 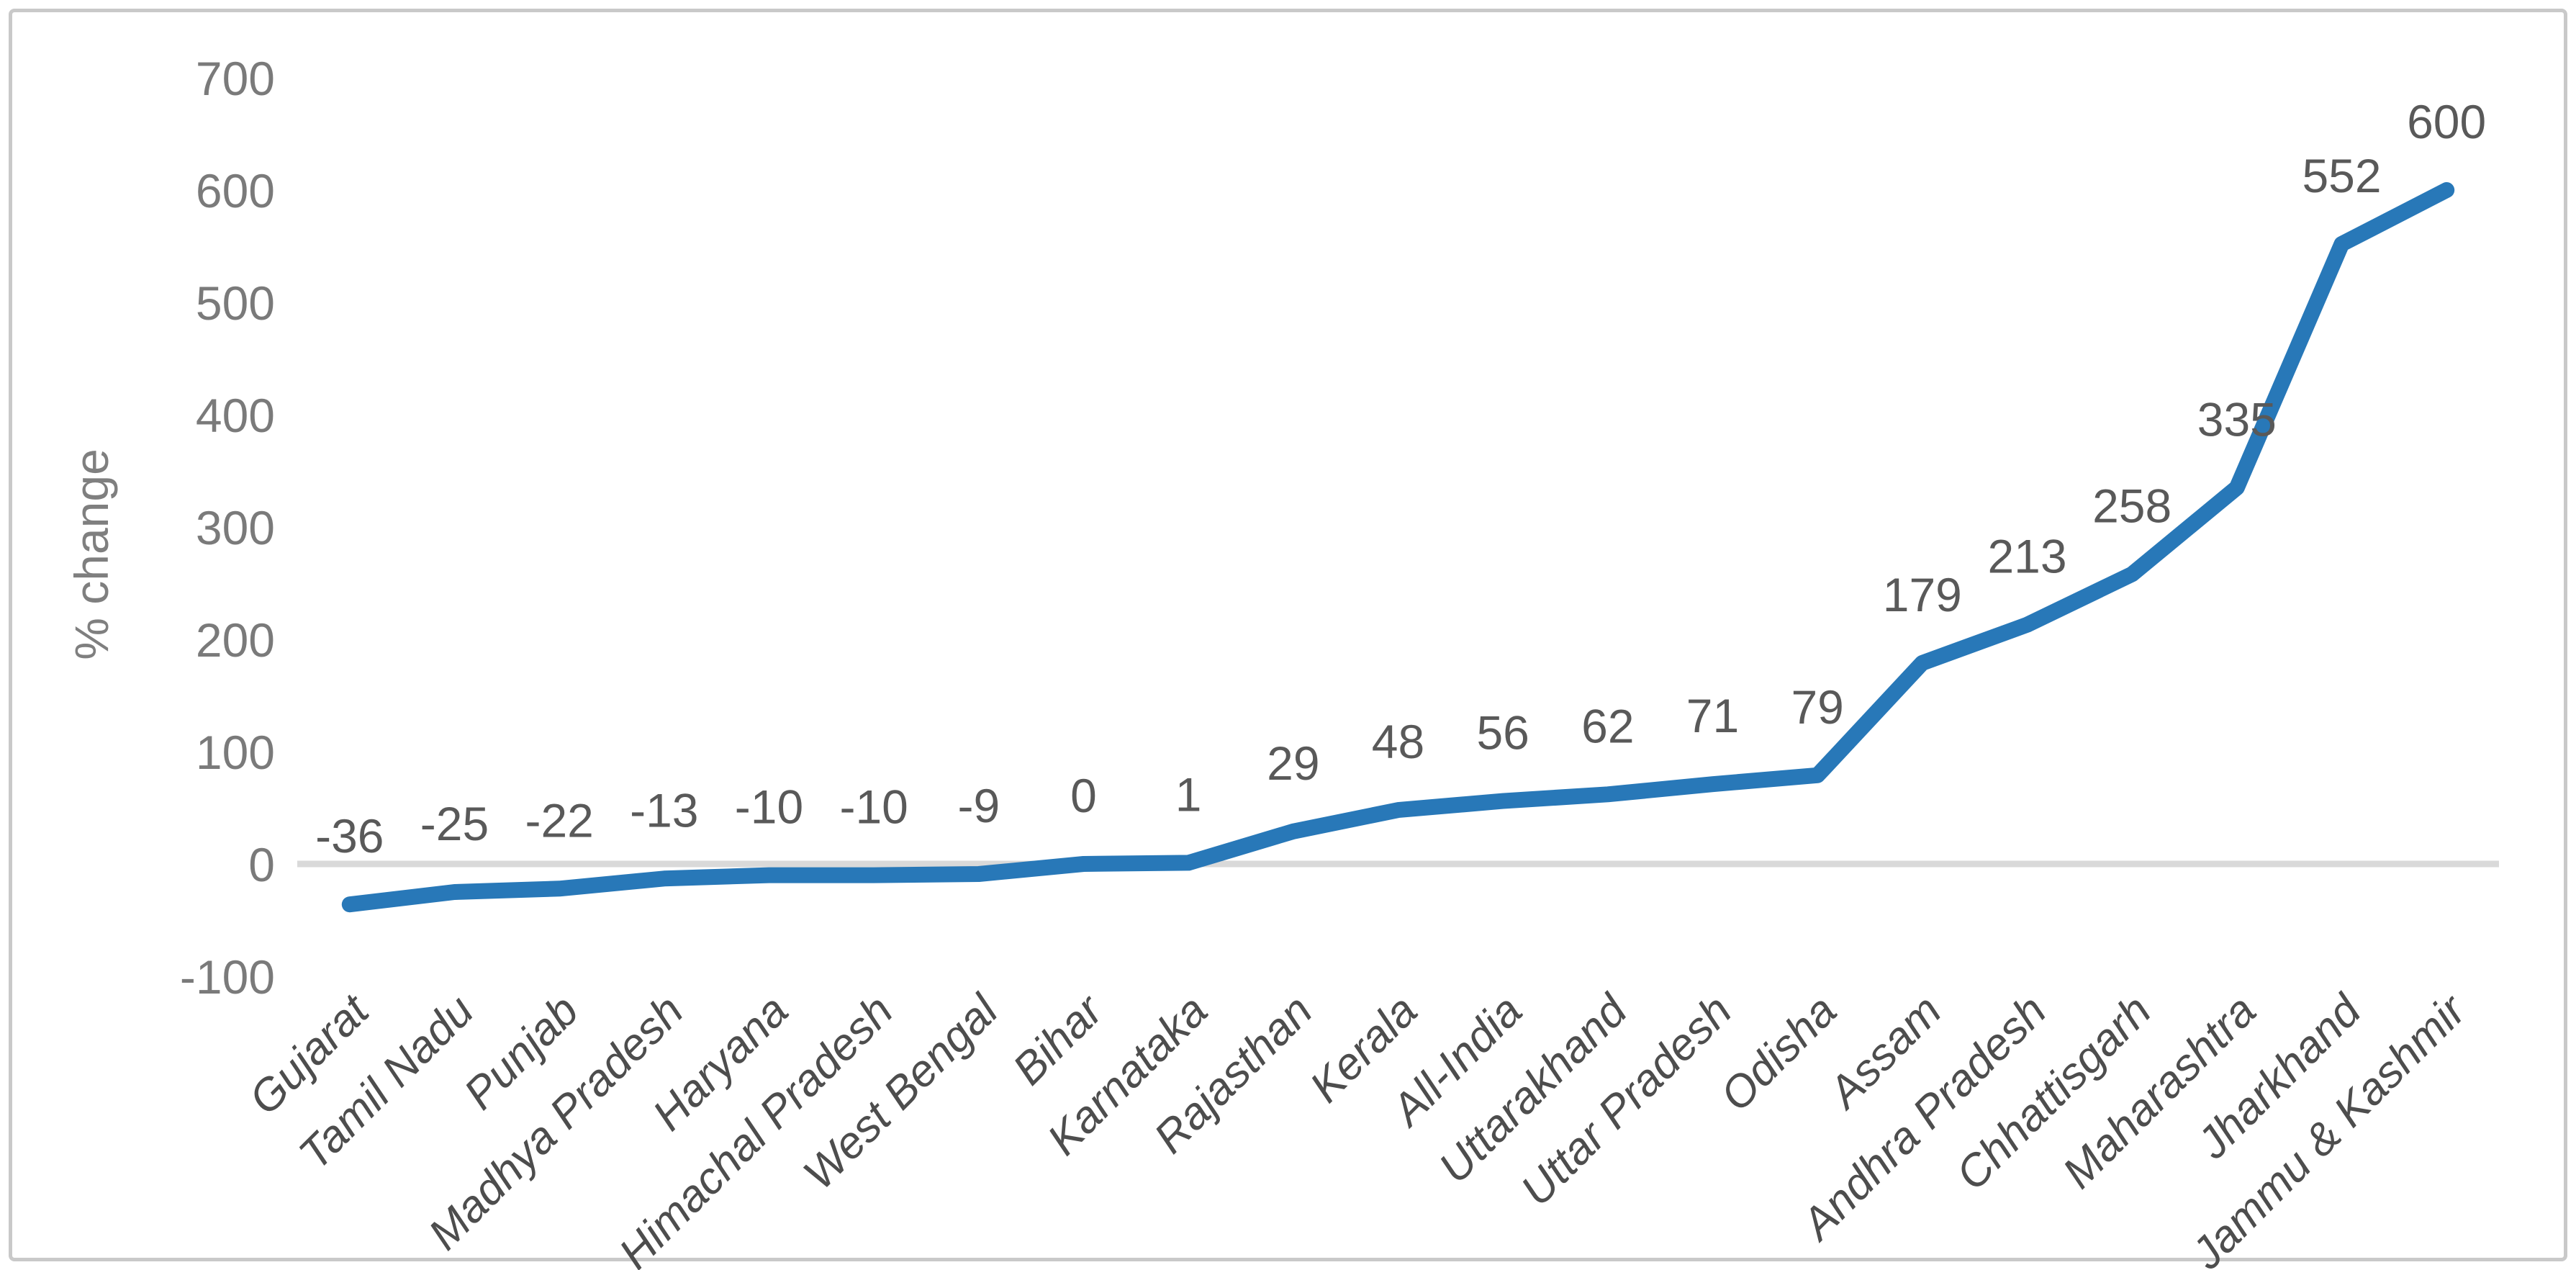 I want to click on data-label: 335, so click(x=2237, y=419).